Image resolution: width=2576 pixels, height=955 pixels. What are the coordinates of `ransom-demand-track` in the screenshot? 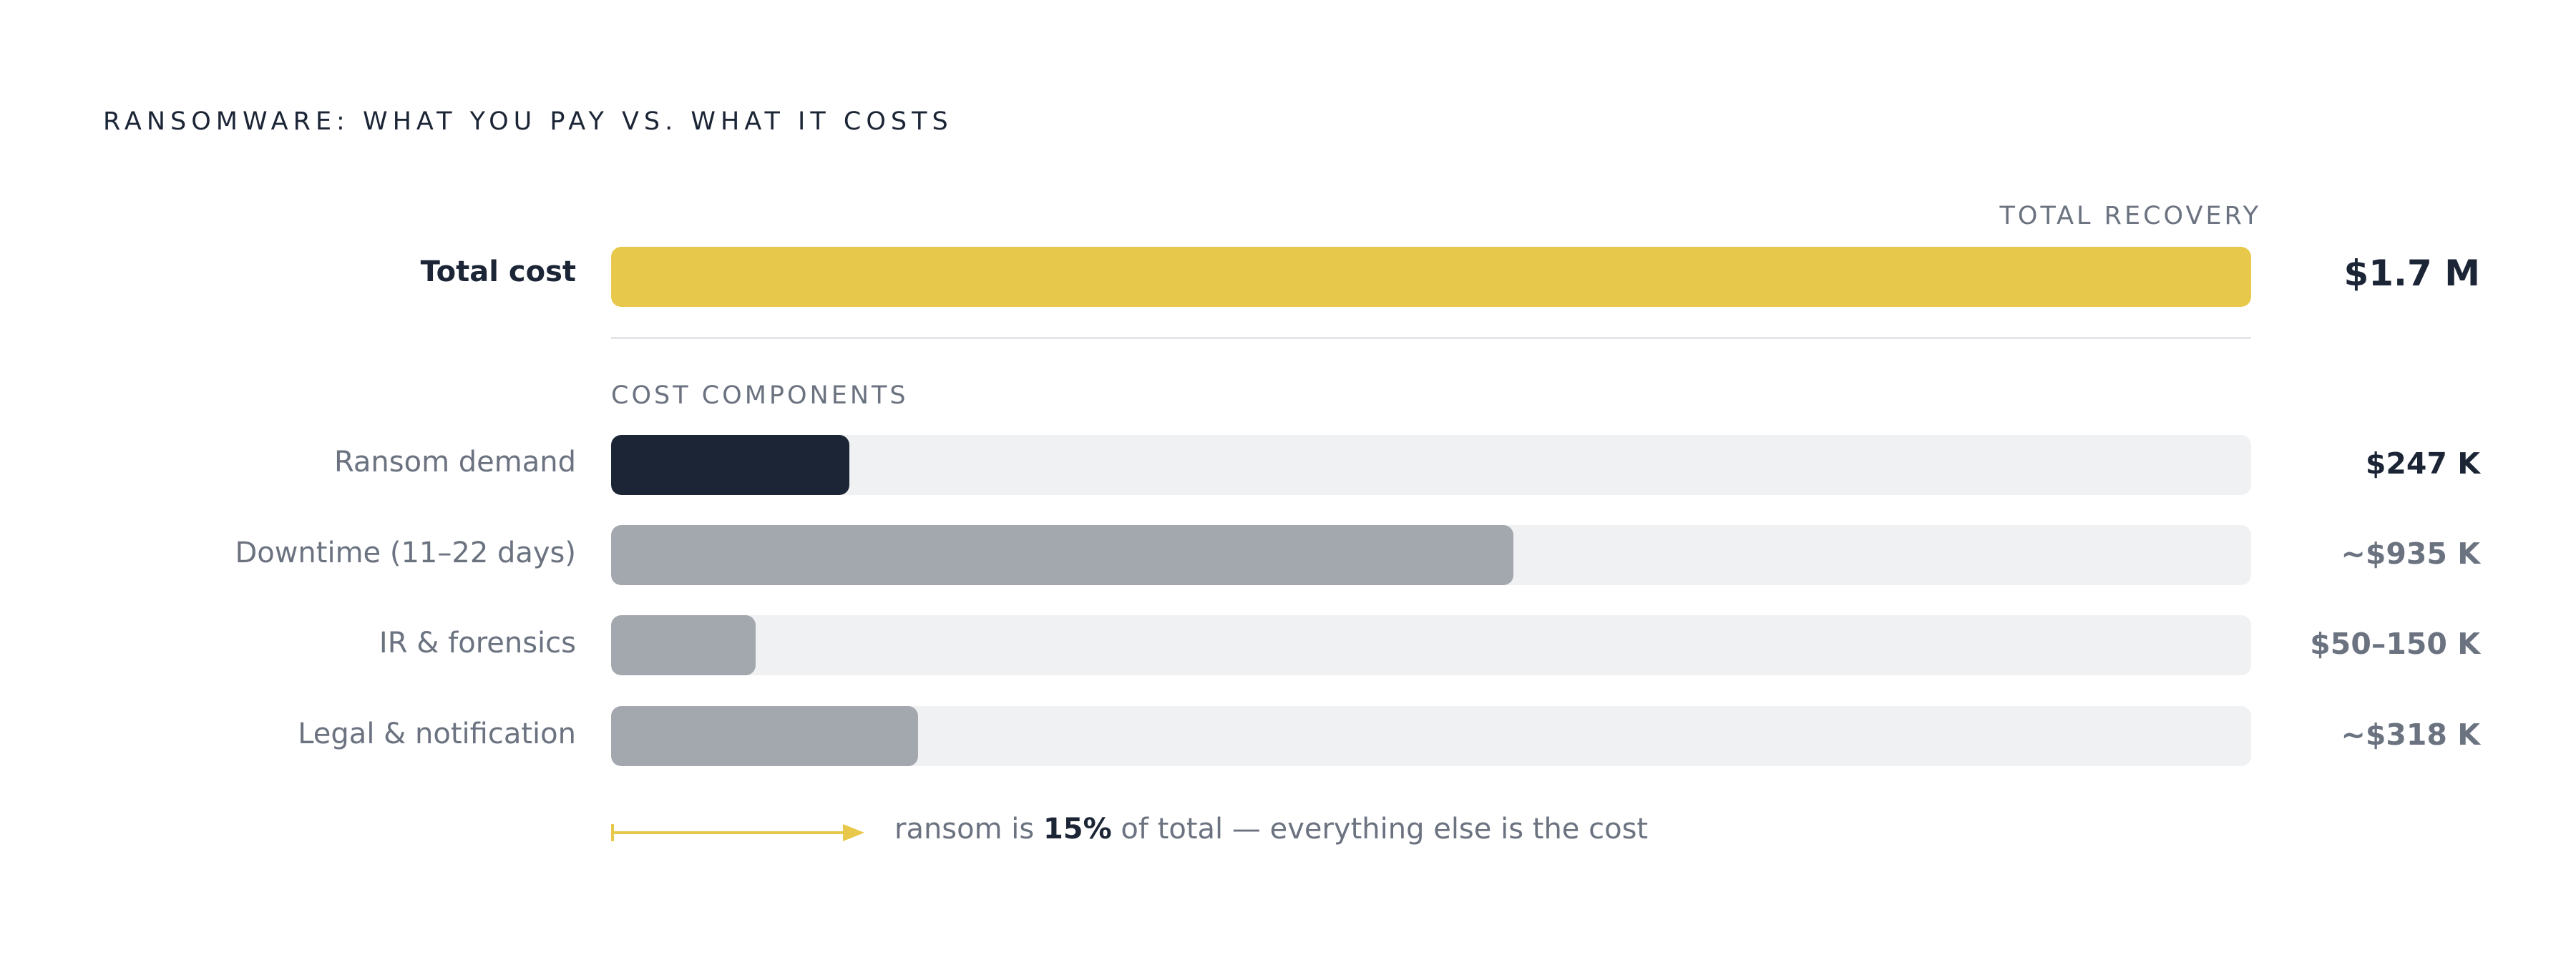 It's located at (1431, 465).